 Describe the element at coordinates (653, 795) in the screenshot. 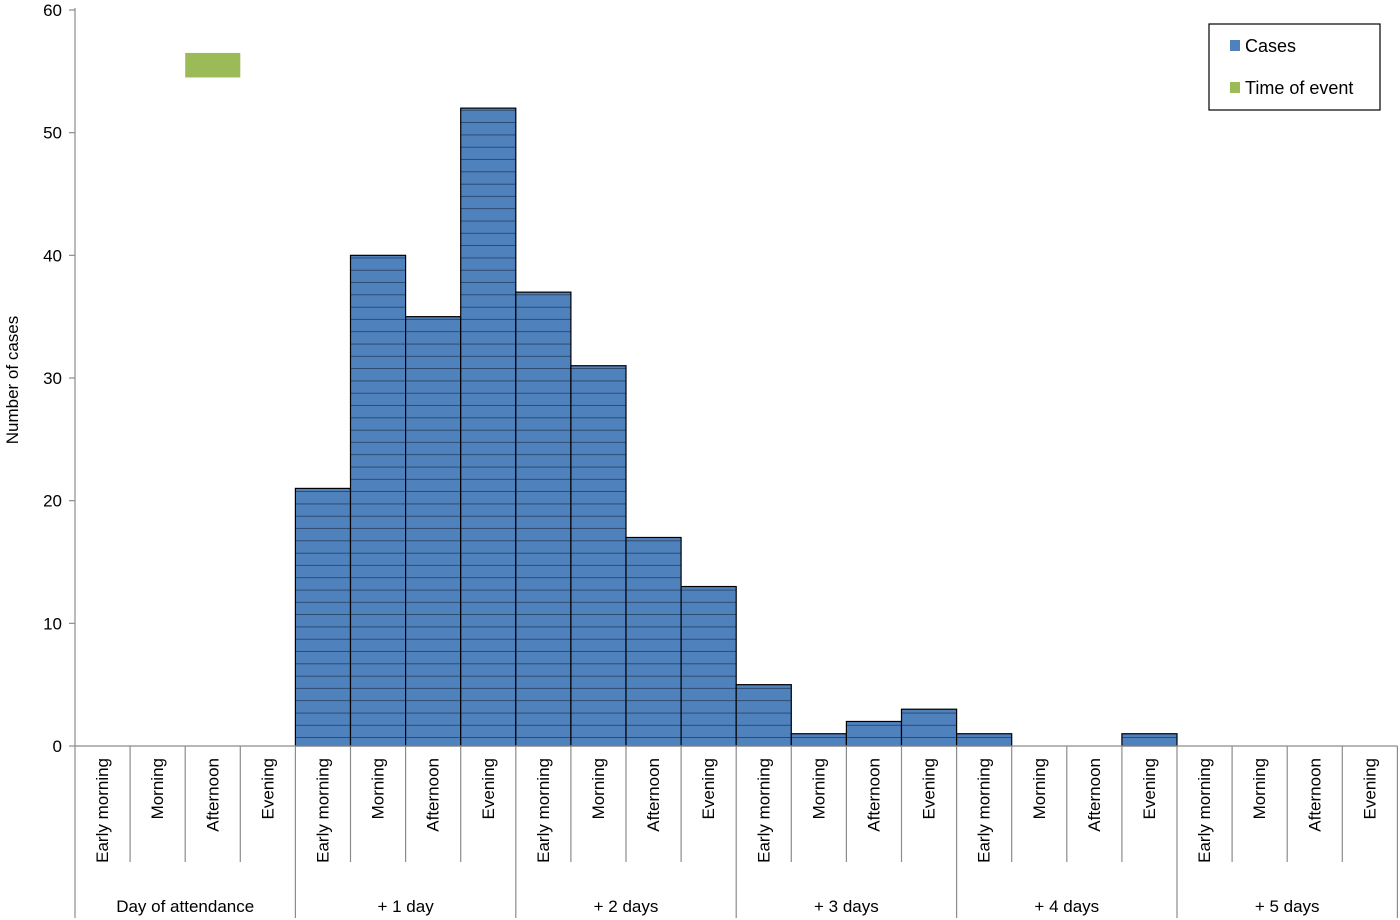

I see `category-label-10: Afternoon` at that location.